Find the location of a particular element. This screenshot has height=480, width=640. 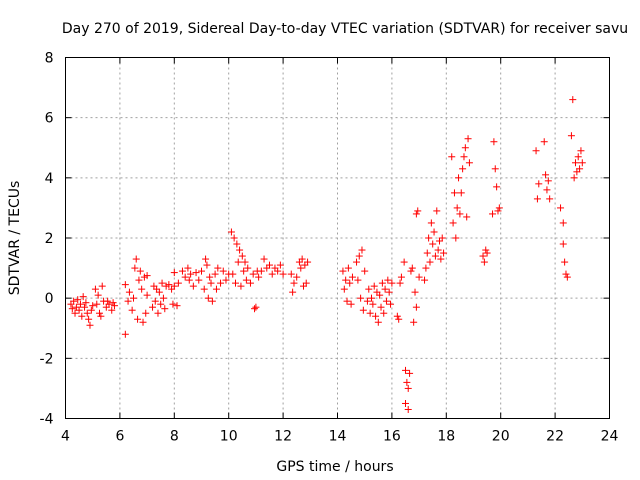

y-tick-label: 8 is located at coordinates (49, 59).